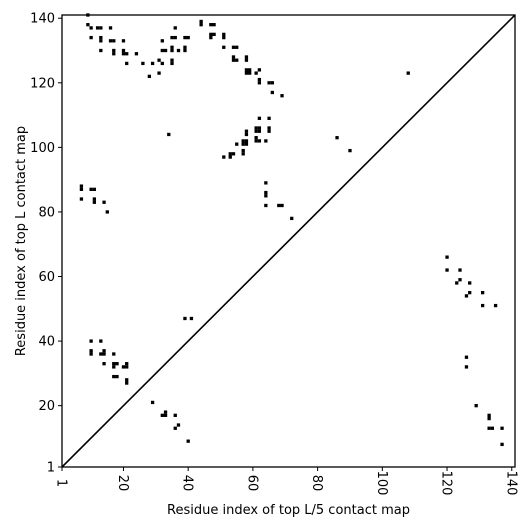 Image resolution: width=531 pixels, height=531 pixels. I want to click on y-tick-label: 40, so click(46, 342).